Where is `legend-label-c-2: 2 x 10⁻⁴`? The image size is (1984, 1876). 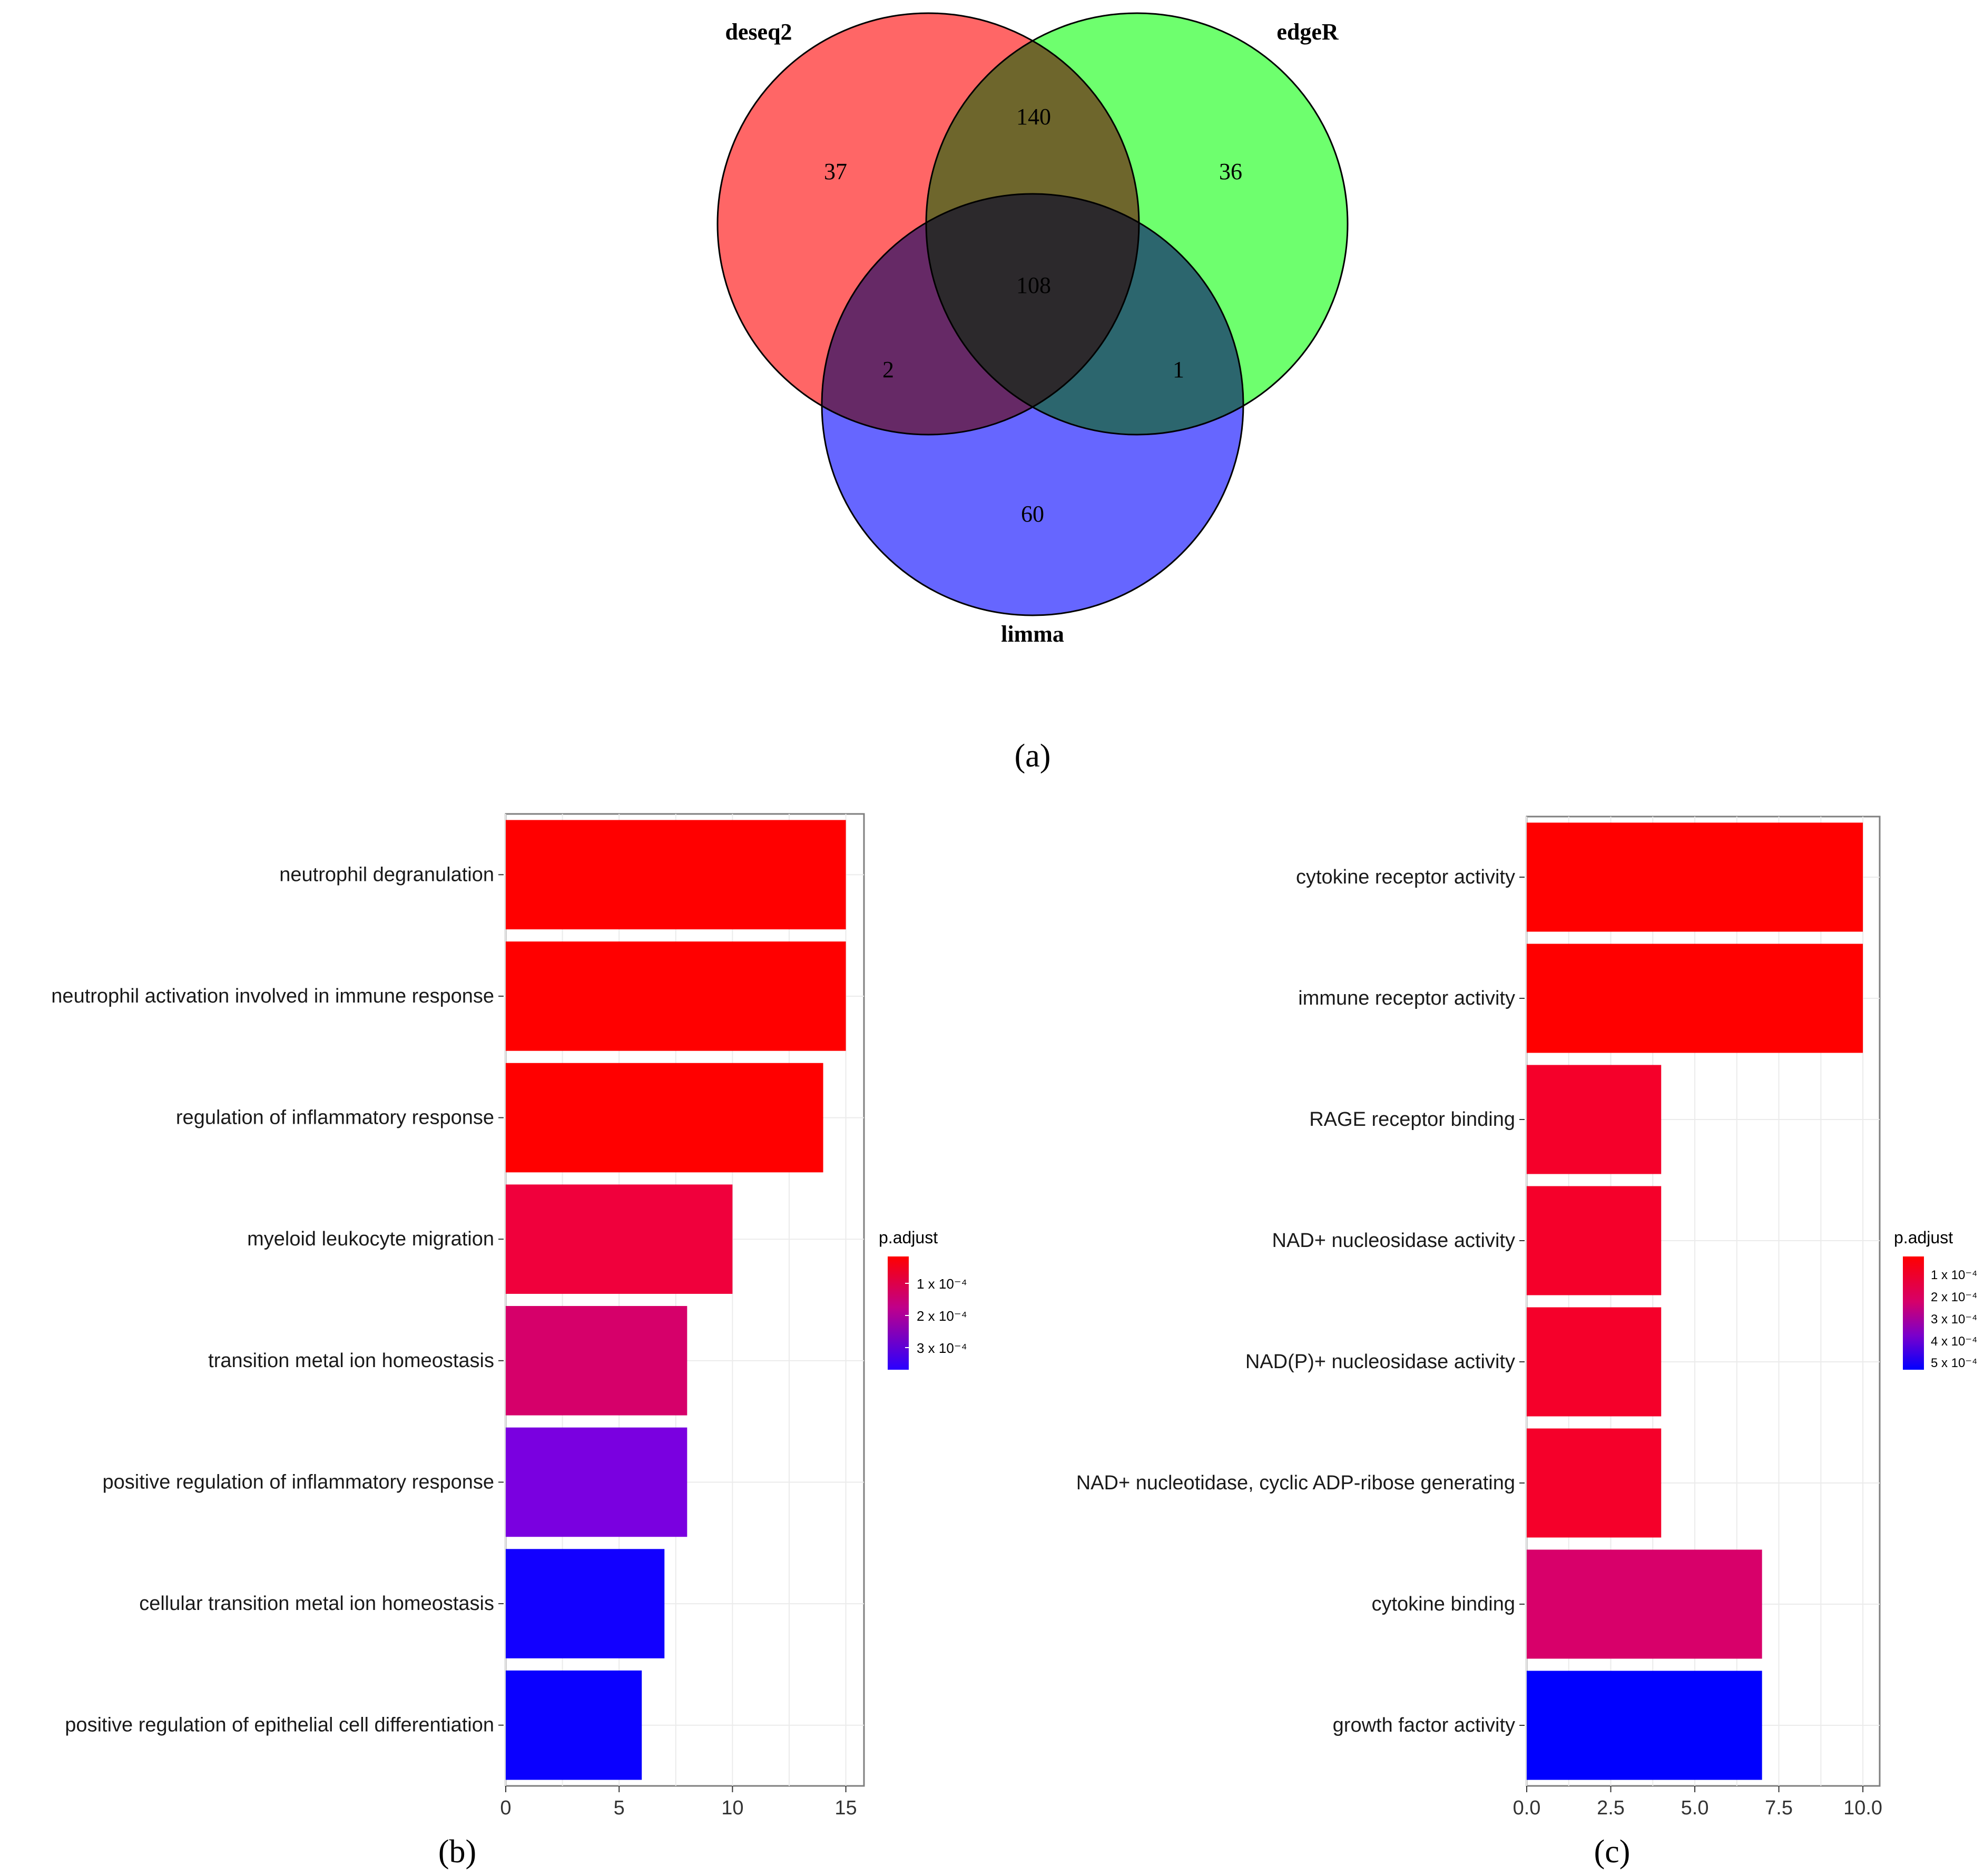
legend-label-c-2: 2 x 10⁻⁴ is located at coordinates (1954, 1297).